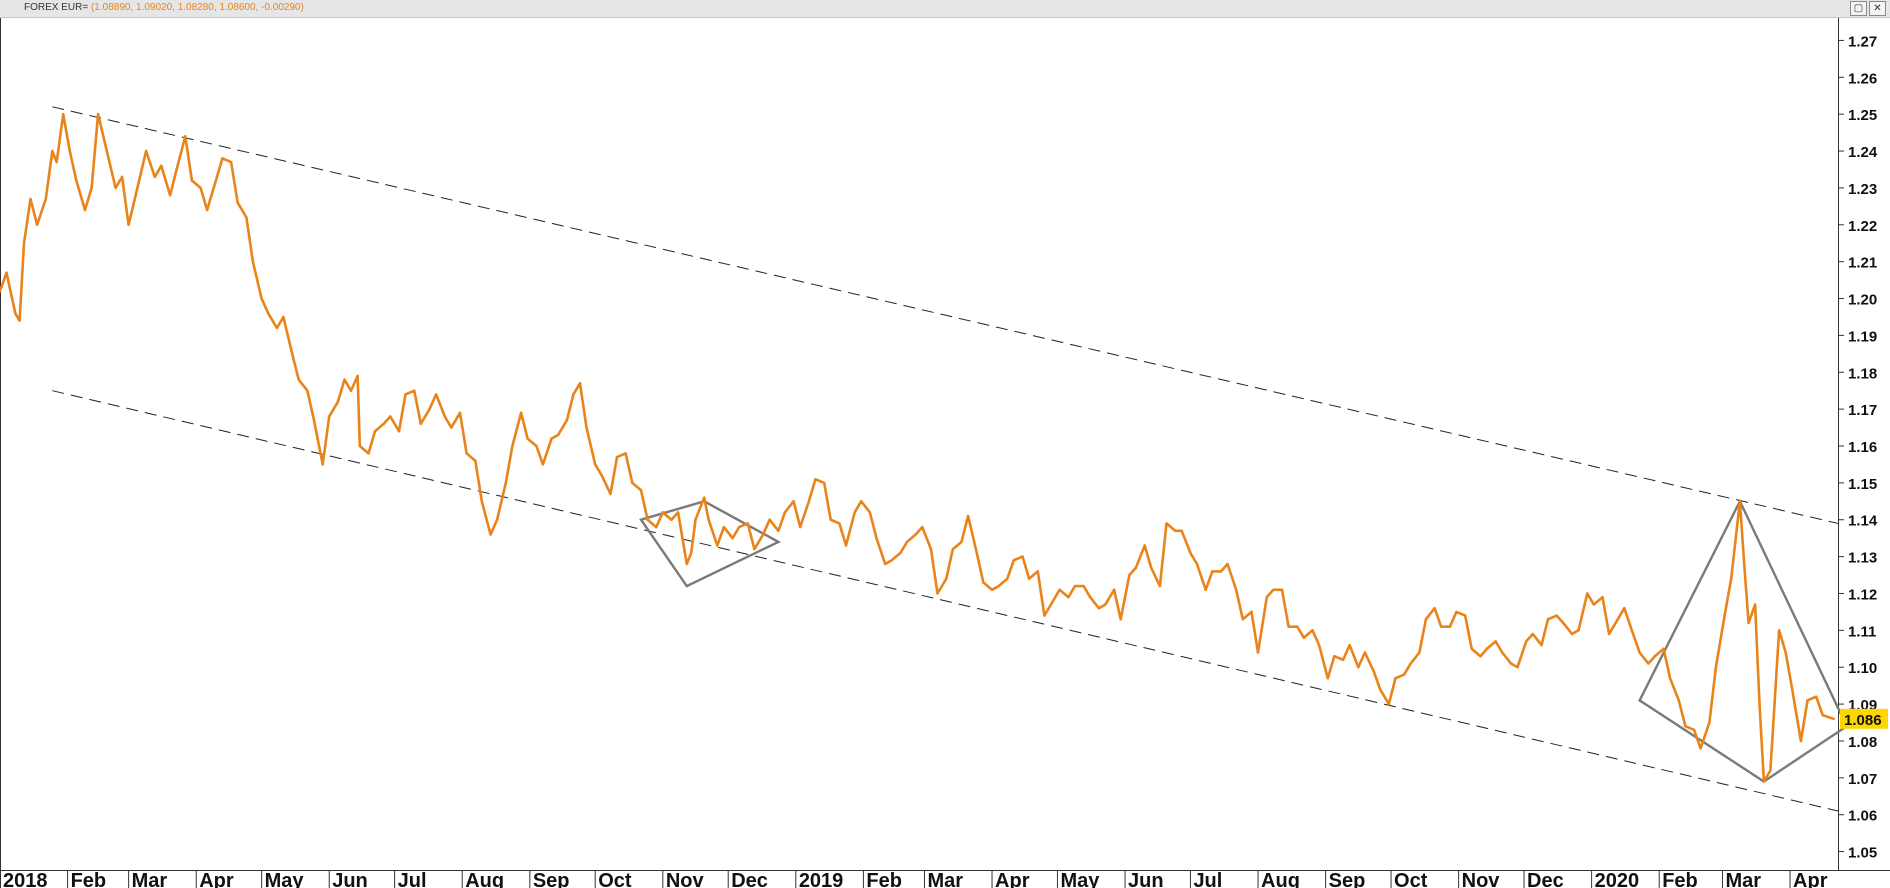 The height and width of the screenshot is (888, 1890). What do you see at coordinates (1862, 189) in the screenshot?
I see `y-tick-label: 1.23` at bounding box center [1862, 189].